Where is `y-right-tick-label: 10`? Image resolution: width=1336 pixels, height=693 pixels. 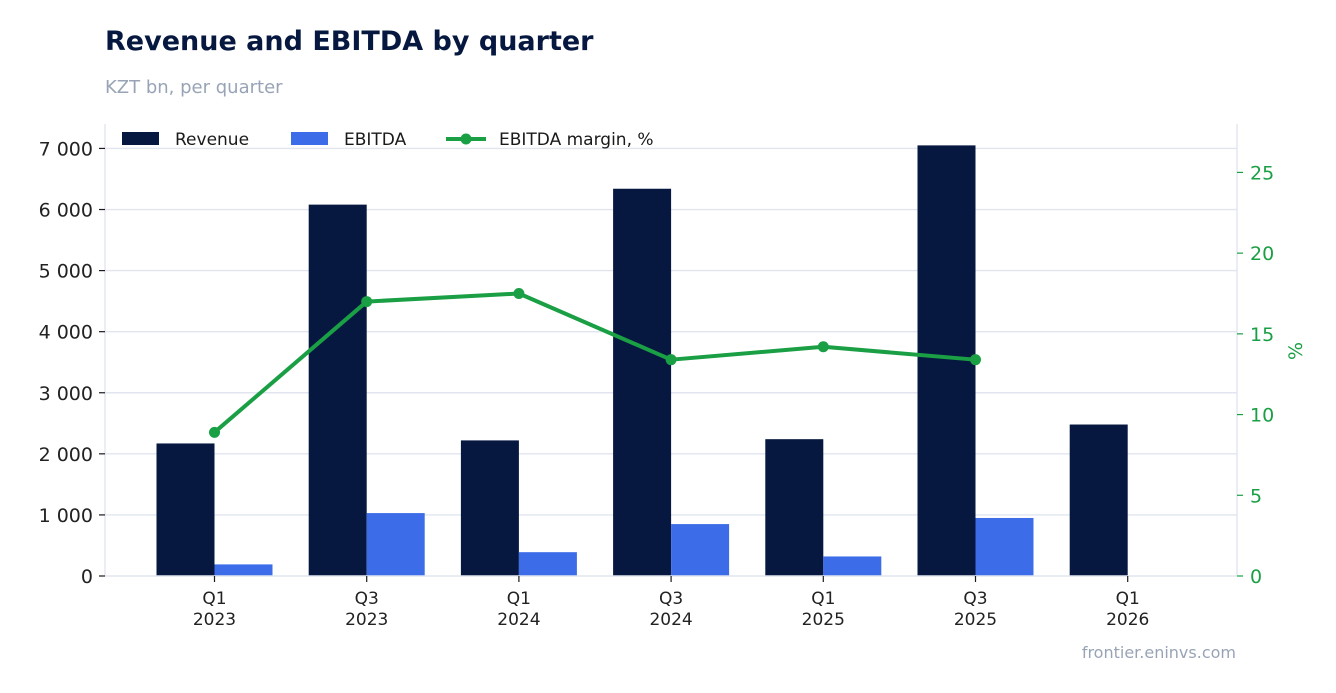 y-right-tick-label: 10 is located at coordinates (1262, 416).